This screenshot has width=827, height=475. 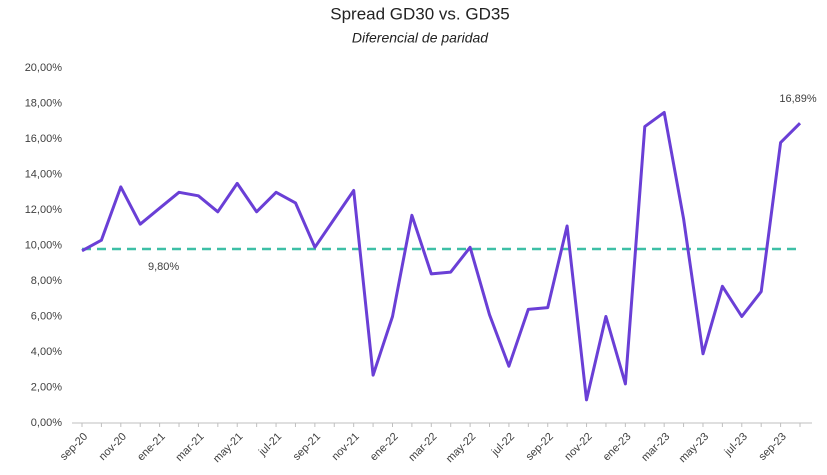 What do you see at coordinates (189, 447) in the screenshot?
I see `x-tick-label: mar-21` at bounding box center [189, 447].